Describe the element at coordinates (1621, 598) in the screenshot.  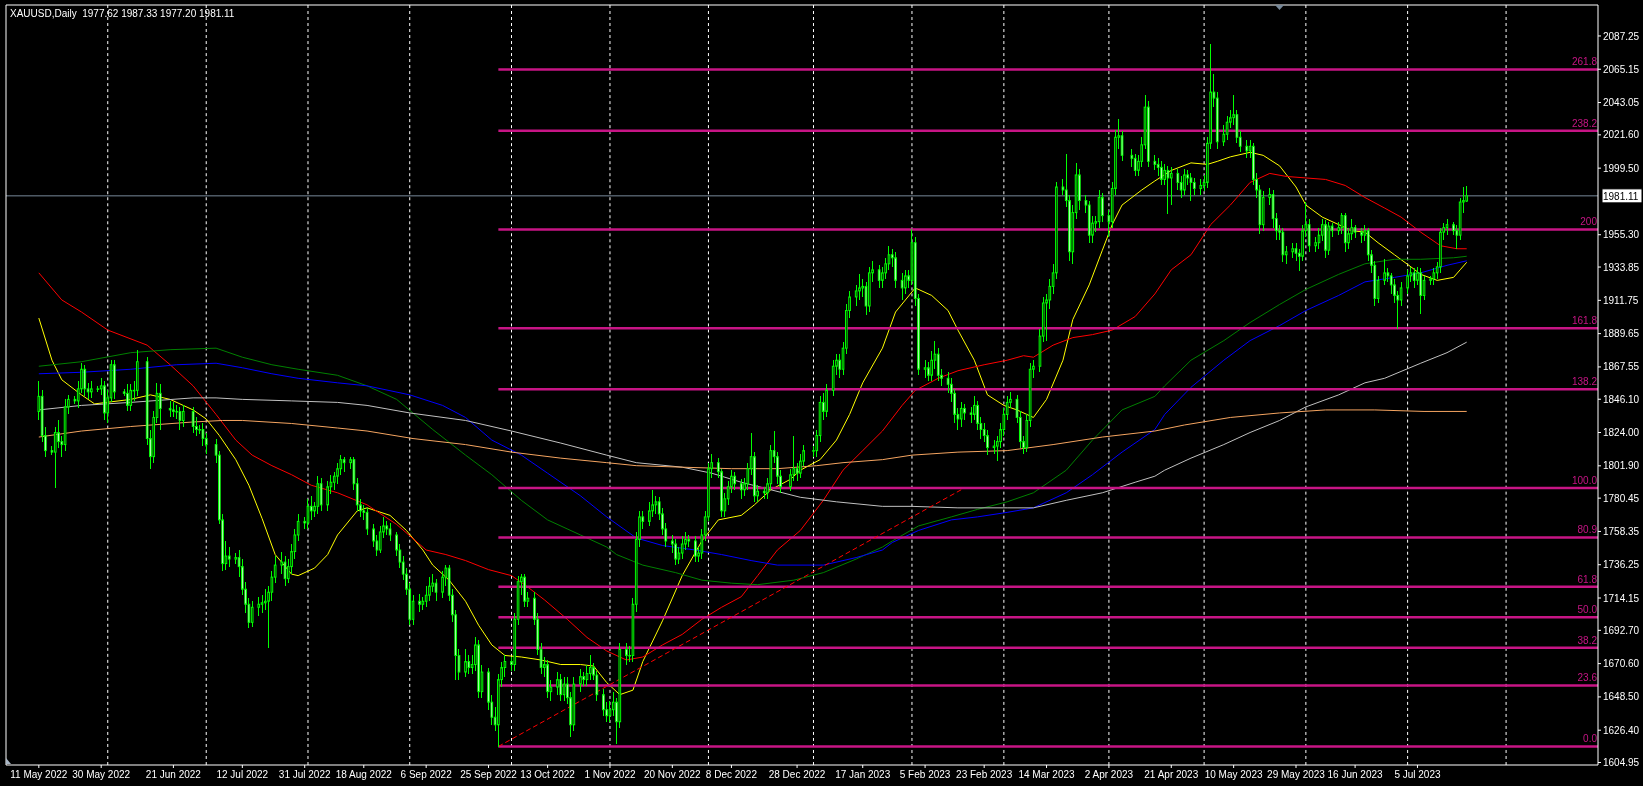
I see `y-tick-label: 1714.15` at that location.